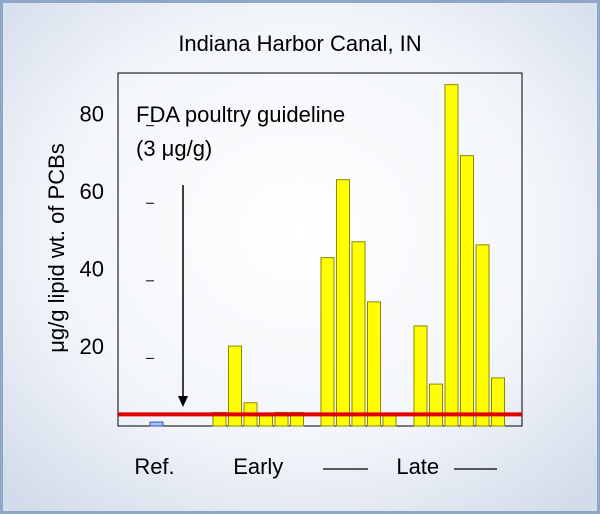  I want to click on y-tick-label: 80, so click(92, 113).